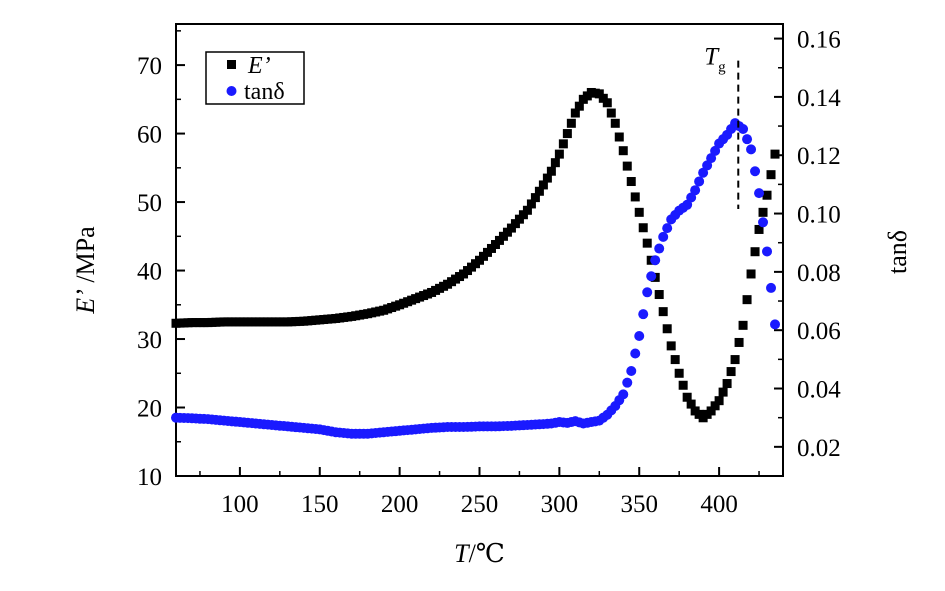  What do you see at coordinates (819, 156) in the screenshot?
I see `right-tick-label: 0.12` at bounding box center [819, 156].